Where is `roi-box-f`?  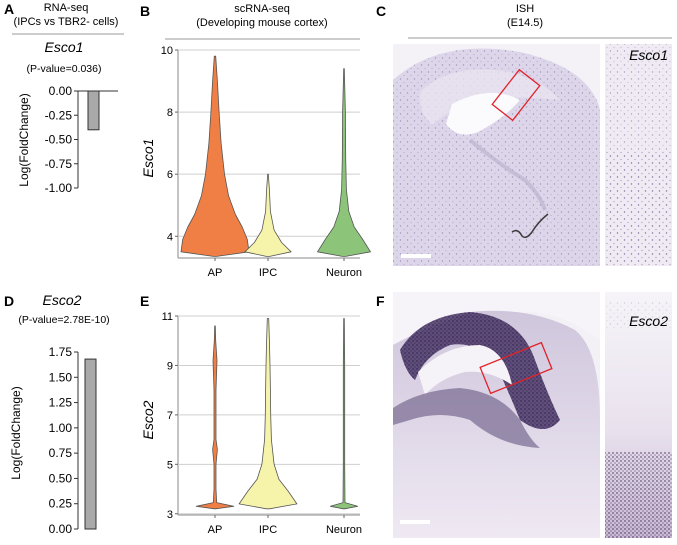
roi-box-f is located at coordinates (516, 368).